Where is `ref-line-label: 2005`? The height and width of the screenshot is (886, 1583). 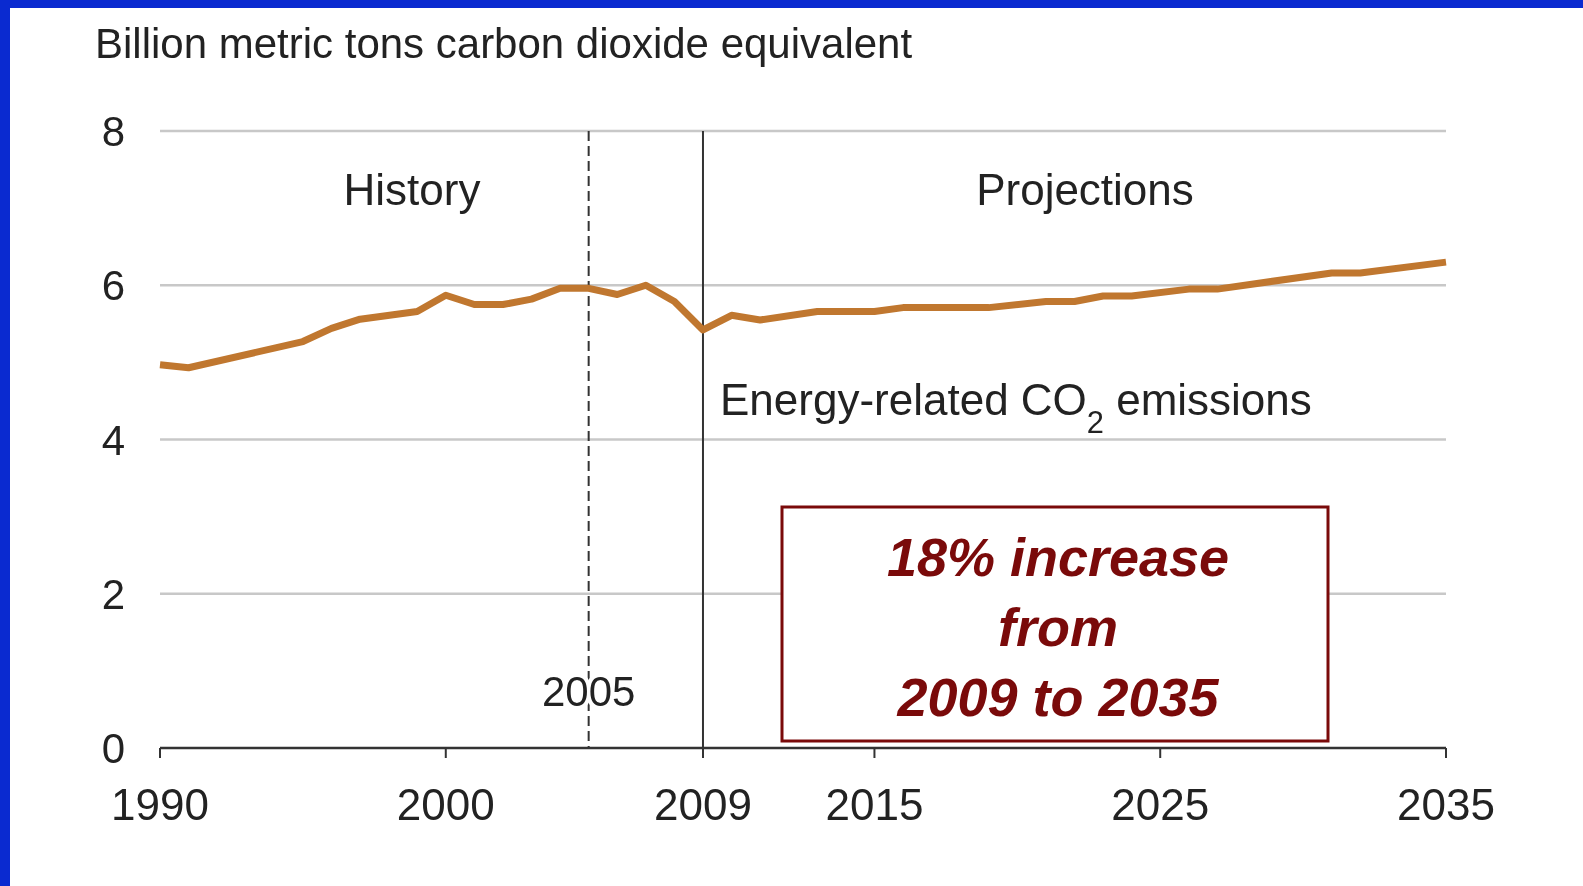 ref-line-label: 2005 is located at coordinates (588, 691).